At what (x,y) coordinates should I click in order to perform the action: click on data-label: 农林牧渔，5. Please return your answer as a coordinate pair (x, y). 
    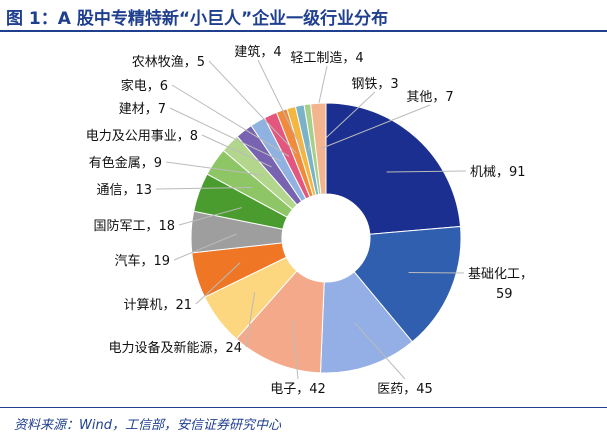
    Looking at the image, I should click on (168, 62).